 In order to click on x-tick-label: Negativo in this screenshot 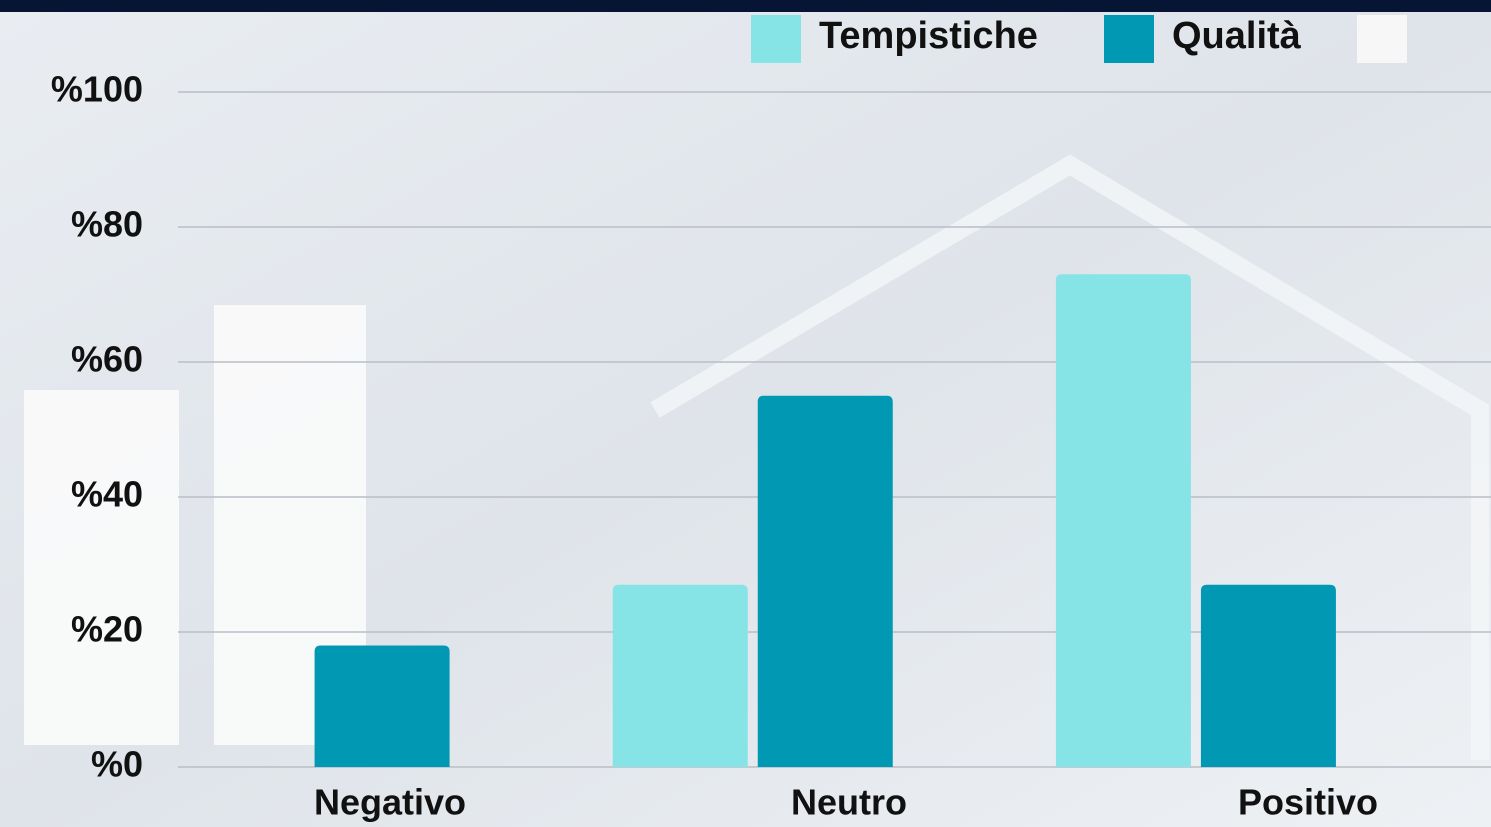, I will do `click(390, 802)`.